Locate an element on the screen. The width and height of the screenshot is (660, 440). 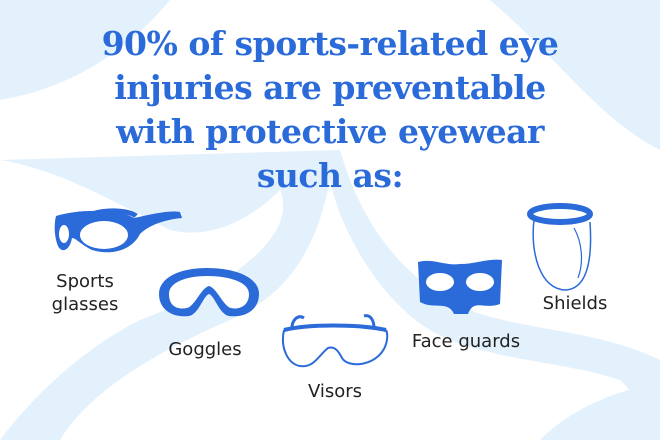
label-line: Face guards is located at coordinates (466, 341).